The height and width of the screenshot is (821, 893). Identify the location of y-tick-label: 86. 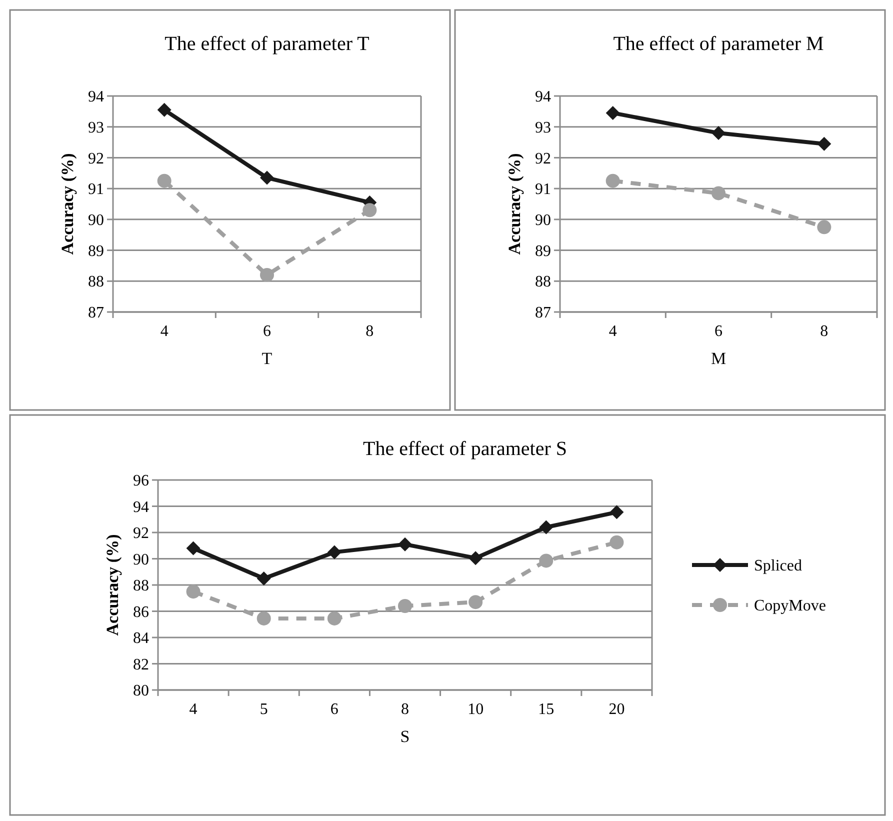
(141, 612).